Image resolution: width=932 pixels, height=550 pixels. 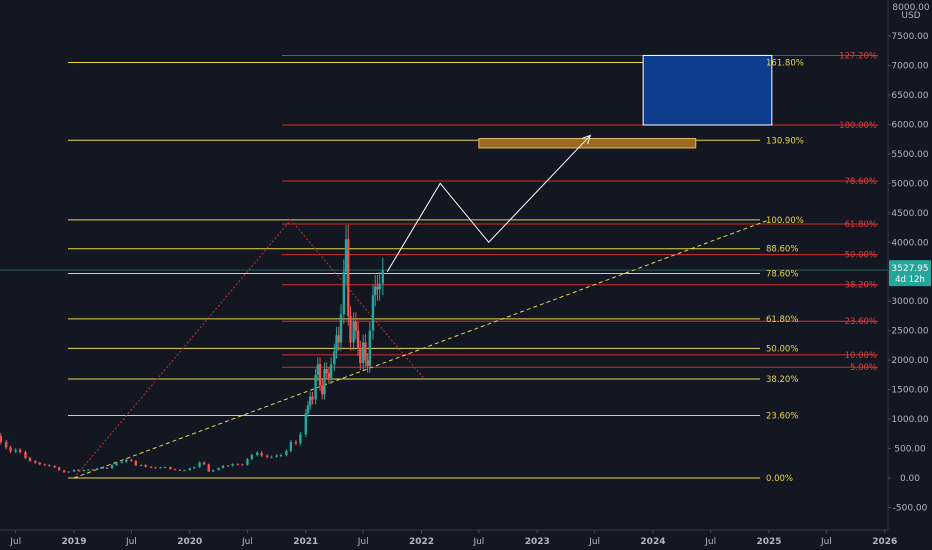 I want to click on y-tick-label: 7000.00, so click(x=909, y=66).